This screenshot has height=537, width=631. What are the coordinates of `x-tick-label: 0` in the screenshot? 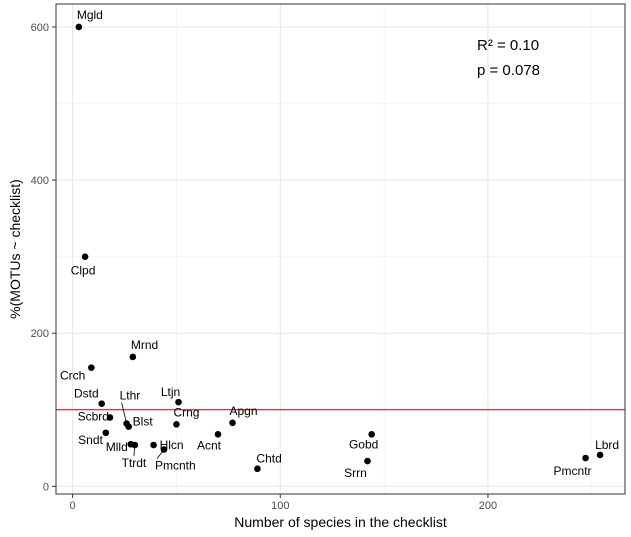 It's located at (73, 506).